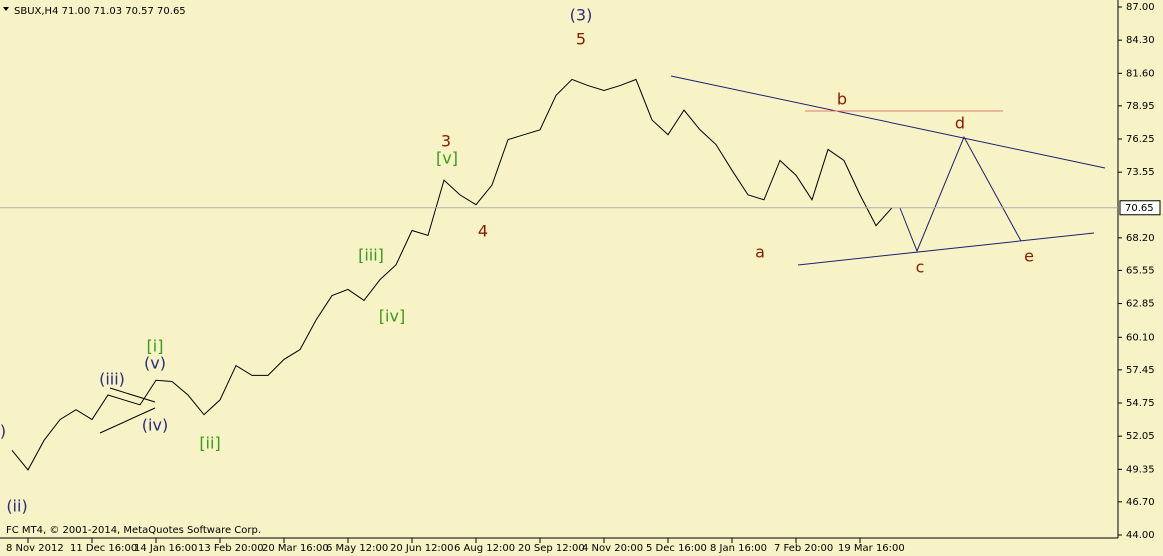  I want to click on wave-label: 3, so click(446, 141).